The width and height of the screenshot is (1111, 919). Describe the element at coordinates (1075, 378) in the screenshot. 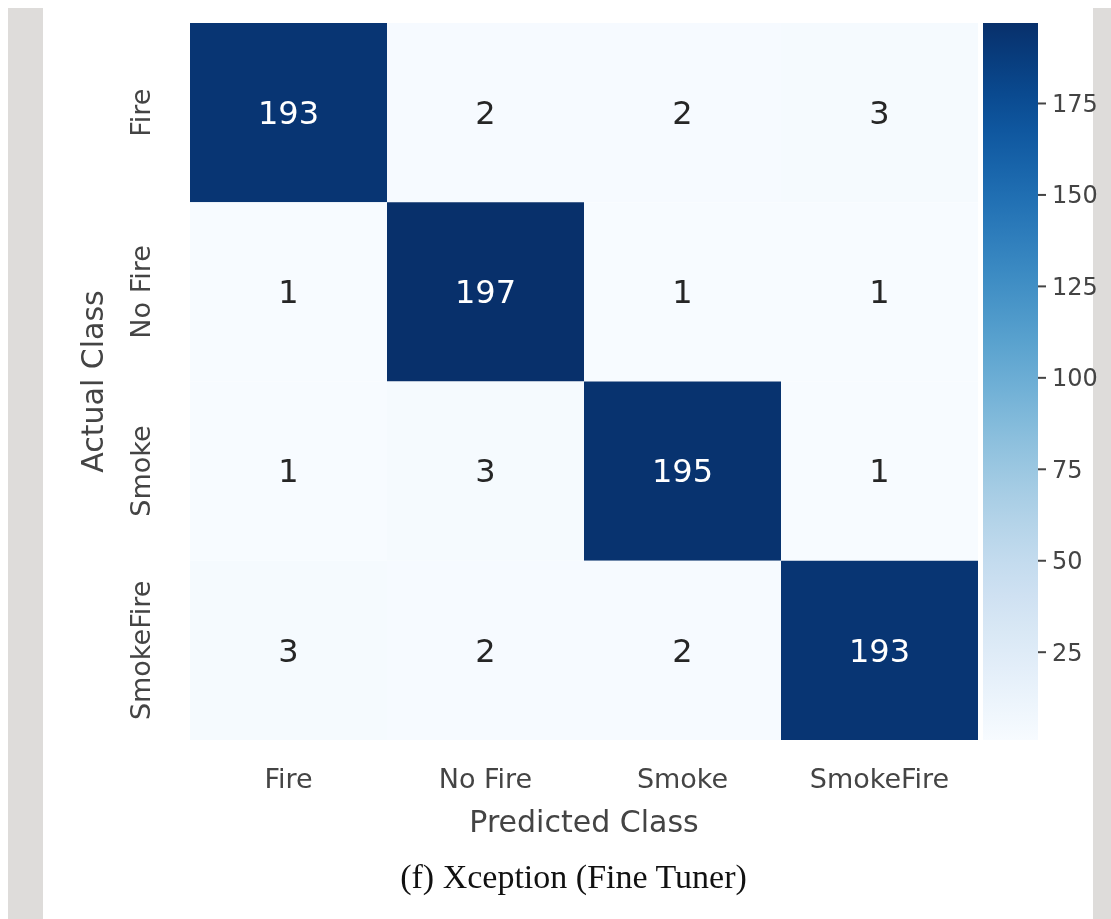

I see `color-bar-label: 100` at that location.